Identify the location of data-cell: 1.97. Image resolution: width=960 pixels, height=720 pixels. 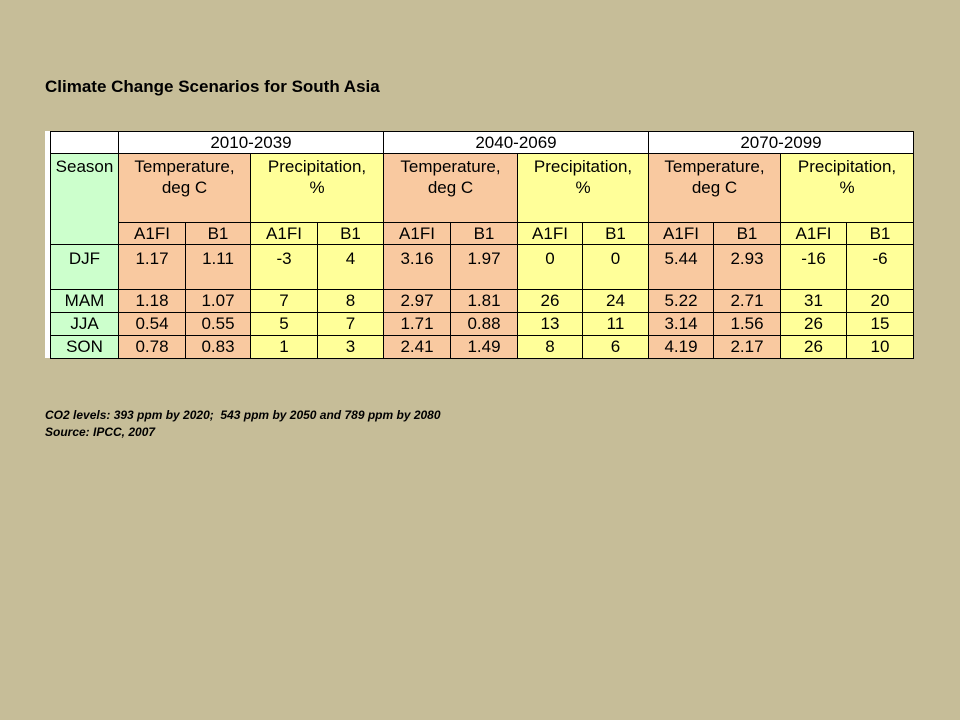
(484, 267).